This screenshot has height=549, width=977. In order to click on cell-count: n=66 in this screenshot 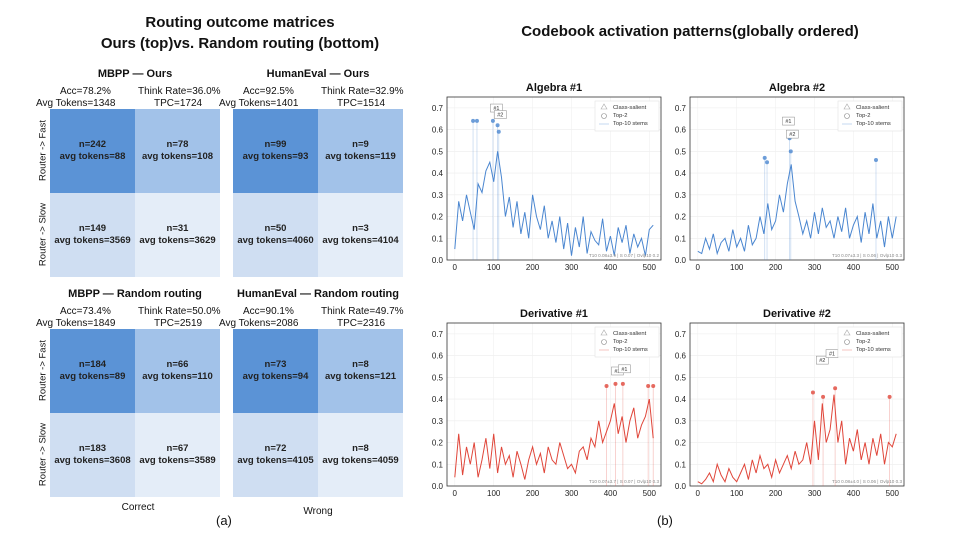, I will do `click(177, 364)`.